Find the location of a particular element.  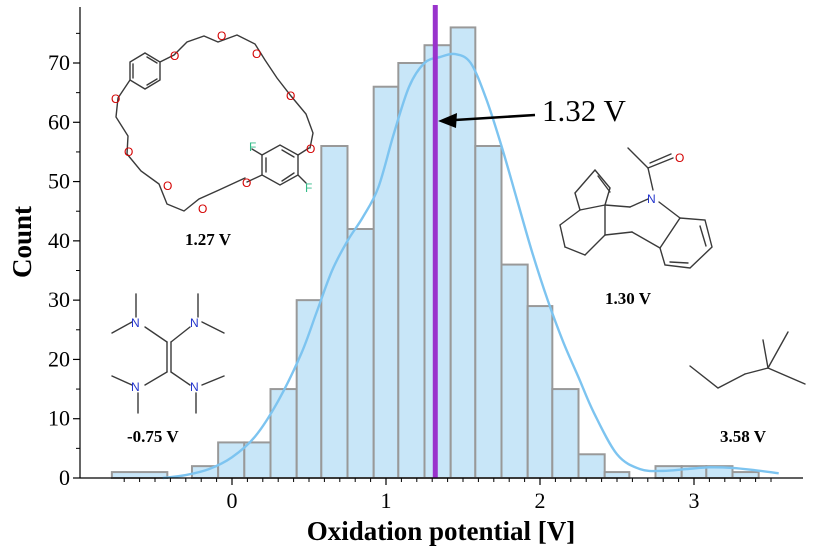

y-tick-label: 20 is located at coordinates (59, 358).